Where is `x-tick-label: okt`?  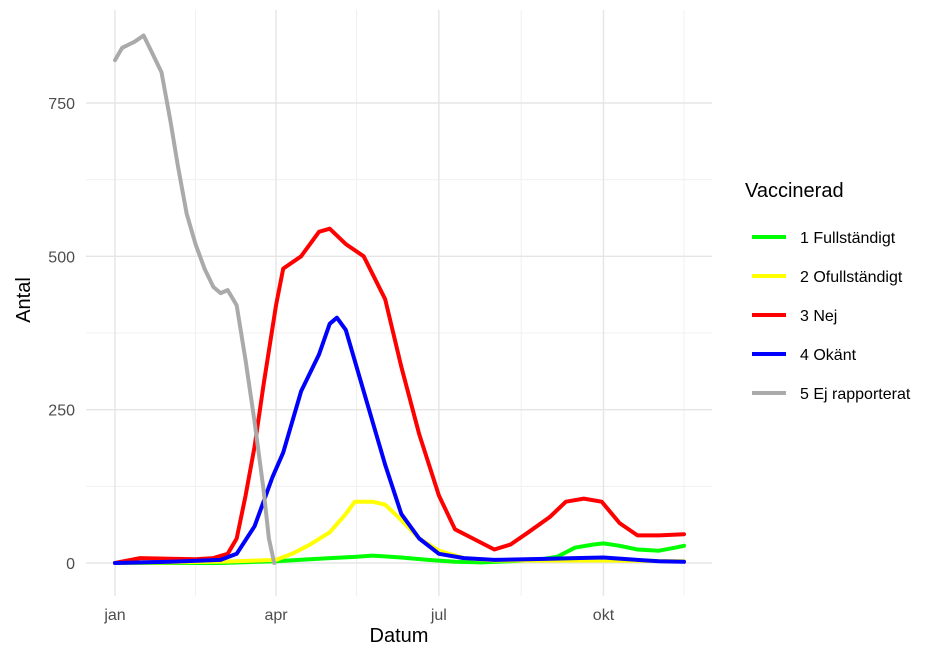
x-tick-label: okt is located at coordinates (604, 615).